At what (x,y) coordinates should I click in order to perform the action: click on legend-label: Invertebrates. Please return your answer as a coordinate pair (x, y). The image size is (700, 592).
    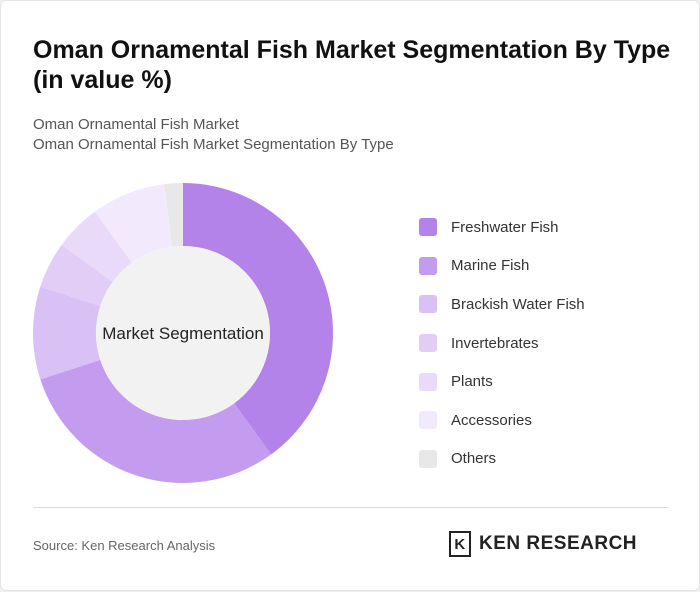
    Looking at the image, I should click on (495, 343).